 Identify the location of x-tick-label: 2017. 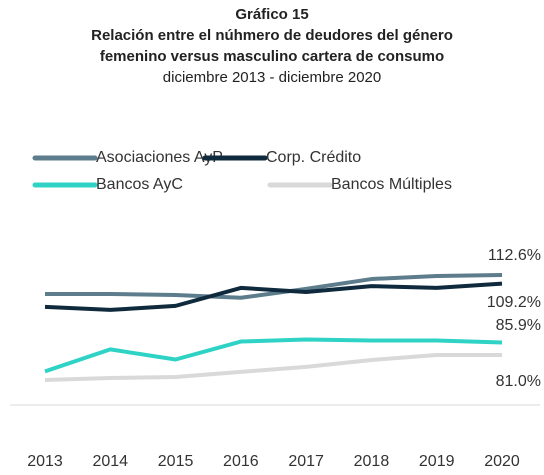
(306, 461).